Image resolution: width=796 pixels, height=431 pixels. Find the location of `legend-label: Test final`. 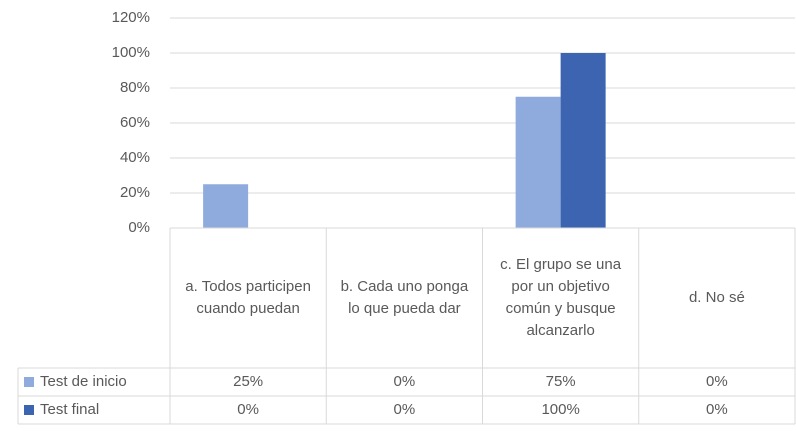

legend-label: Test final is located at coordinates (69, 409).